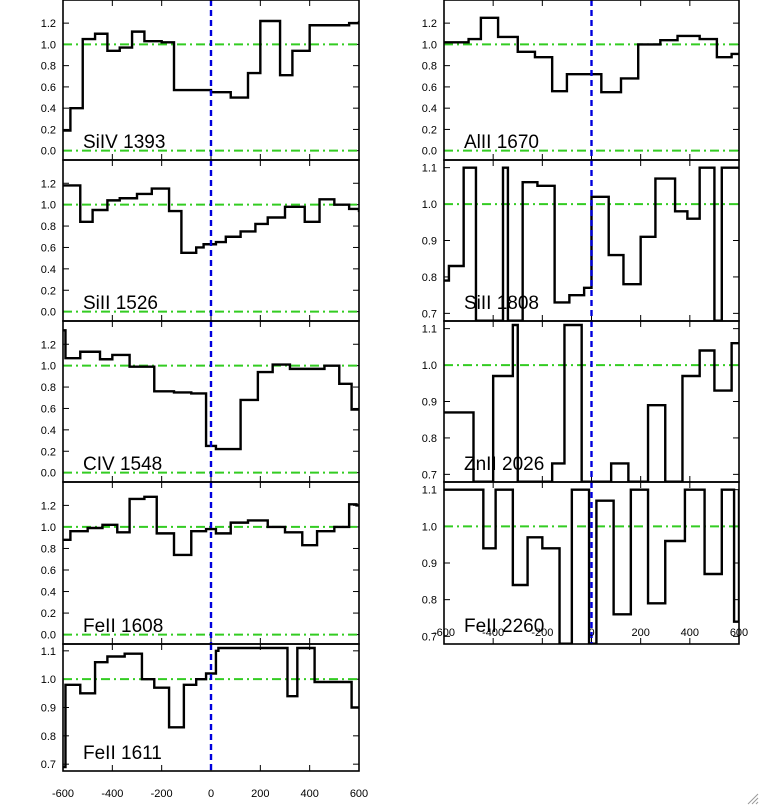 The width and height of the screenshot is (761, 807). What do you see at coordinates (122, 464) in the screenshot?
I see `ion-label: CIV 1548` at bounding box center [122, 464].